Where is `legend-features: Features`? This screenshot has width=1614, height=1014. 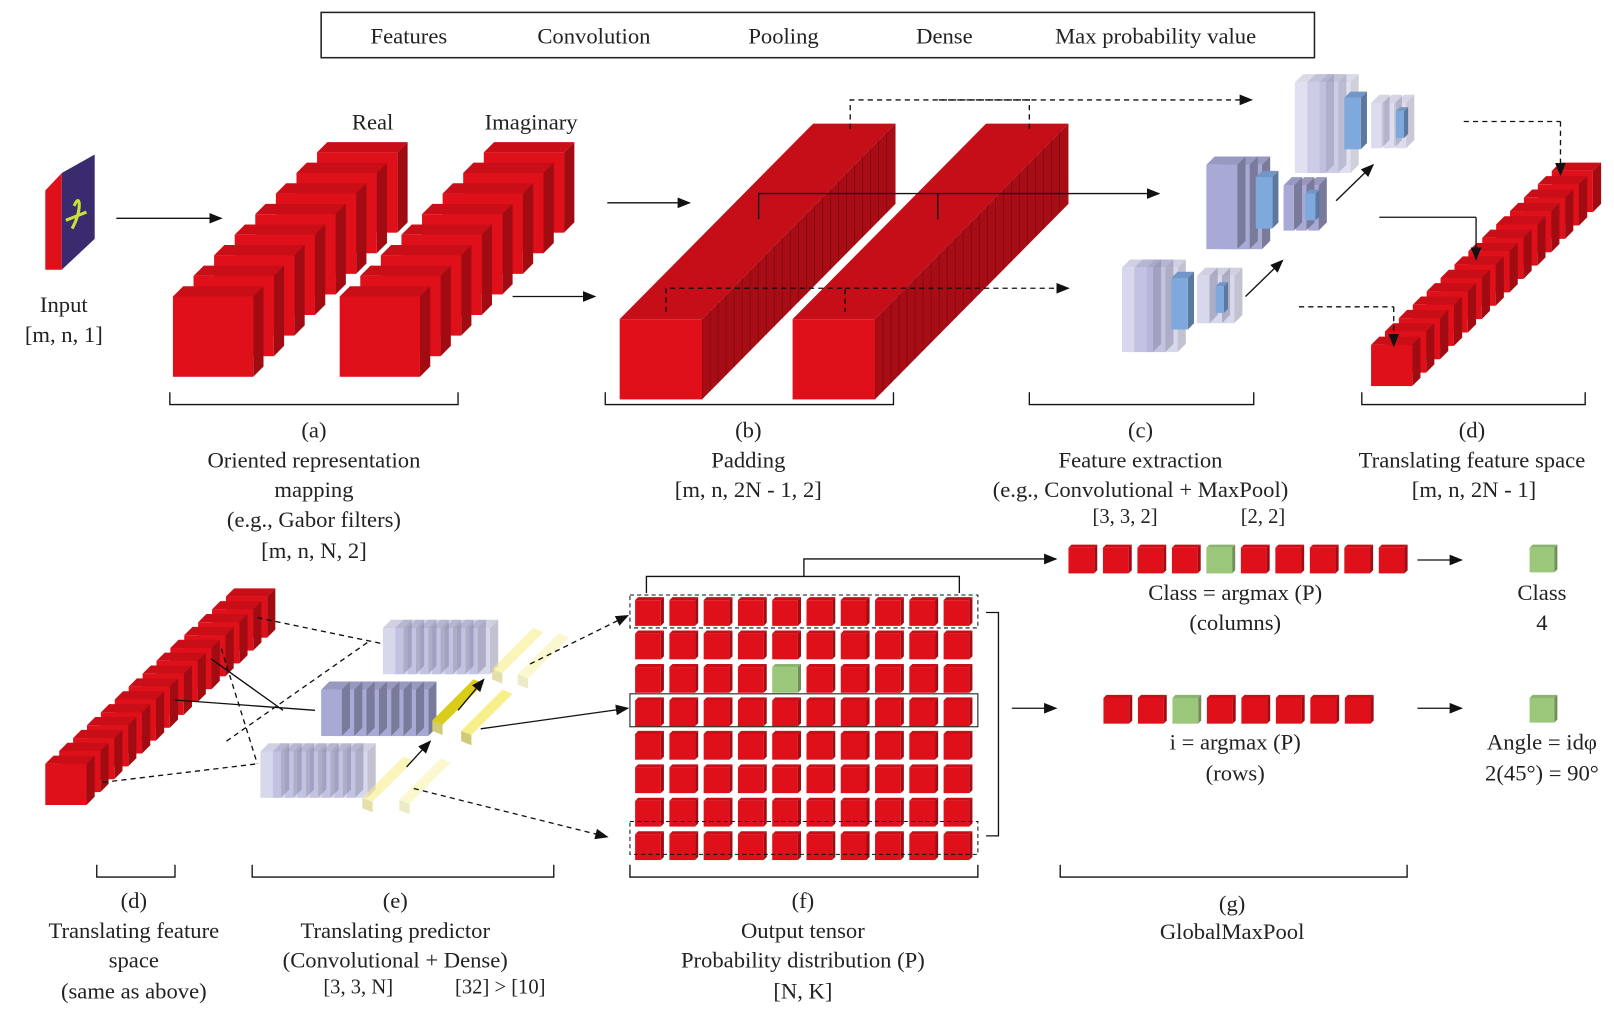 legend-features: Features is located at coordinates (409, 35).